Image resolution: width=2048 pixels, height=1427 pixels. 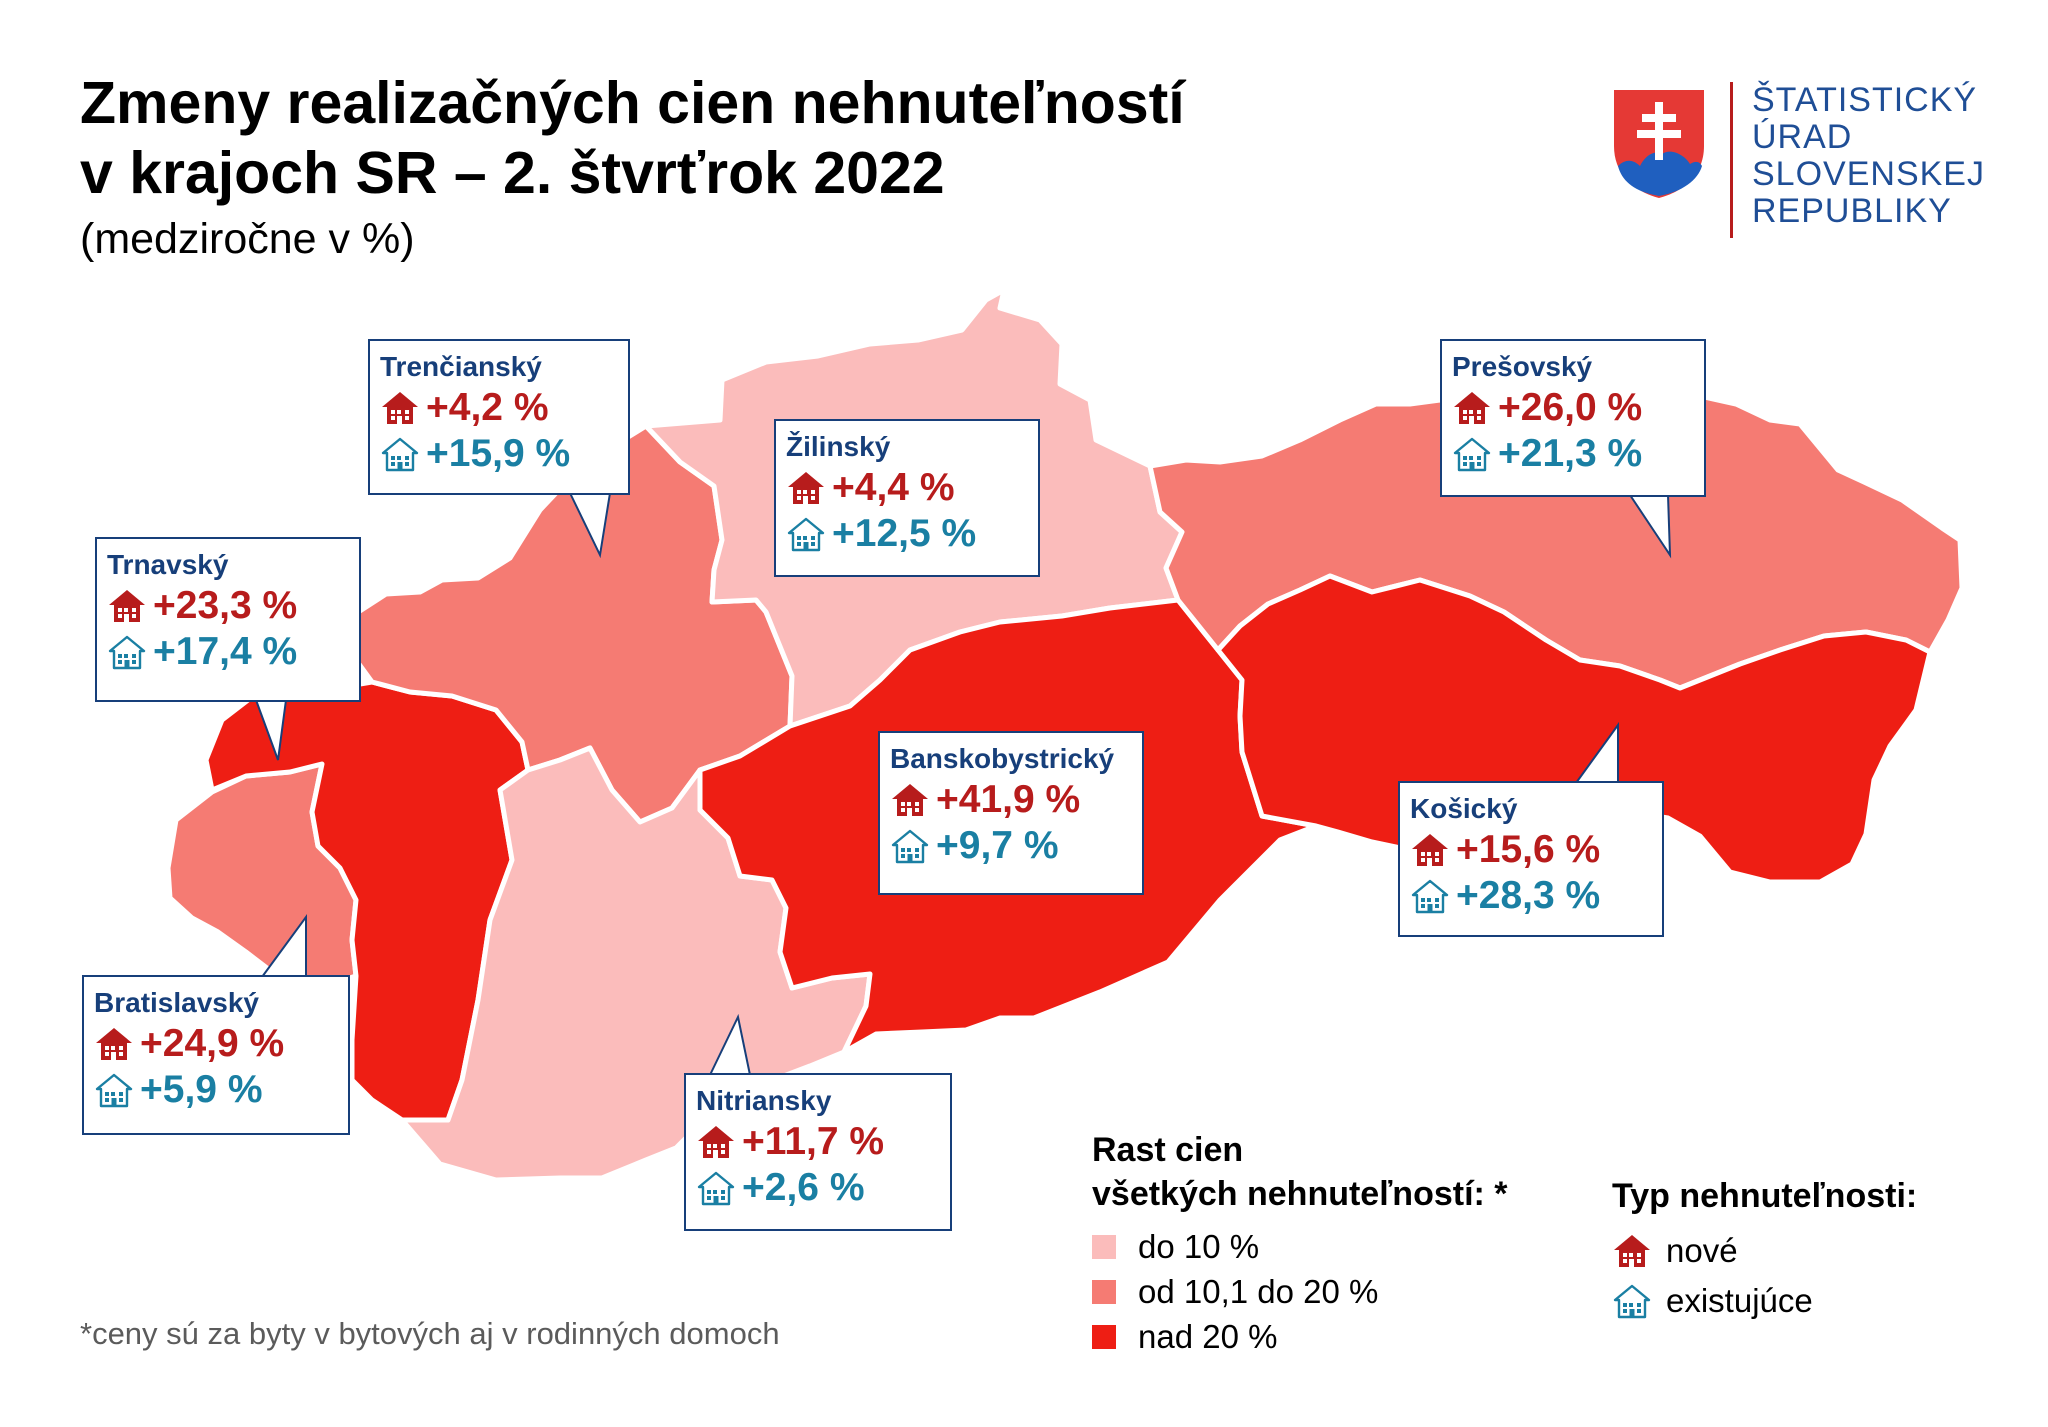 I want to click on callout-trnavsky: Trnavský +23,3 % +17,4 %, so click(x=228, y=619).